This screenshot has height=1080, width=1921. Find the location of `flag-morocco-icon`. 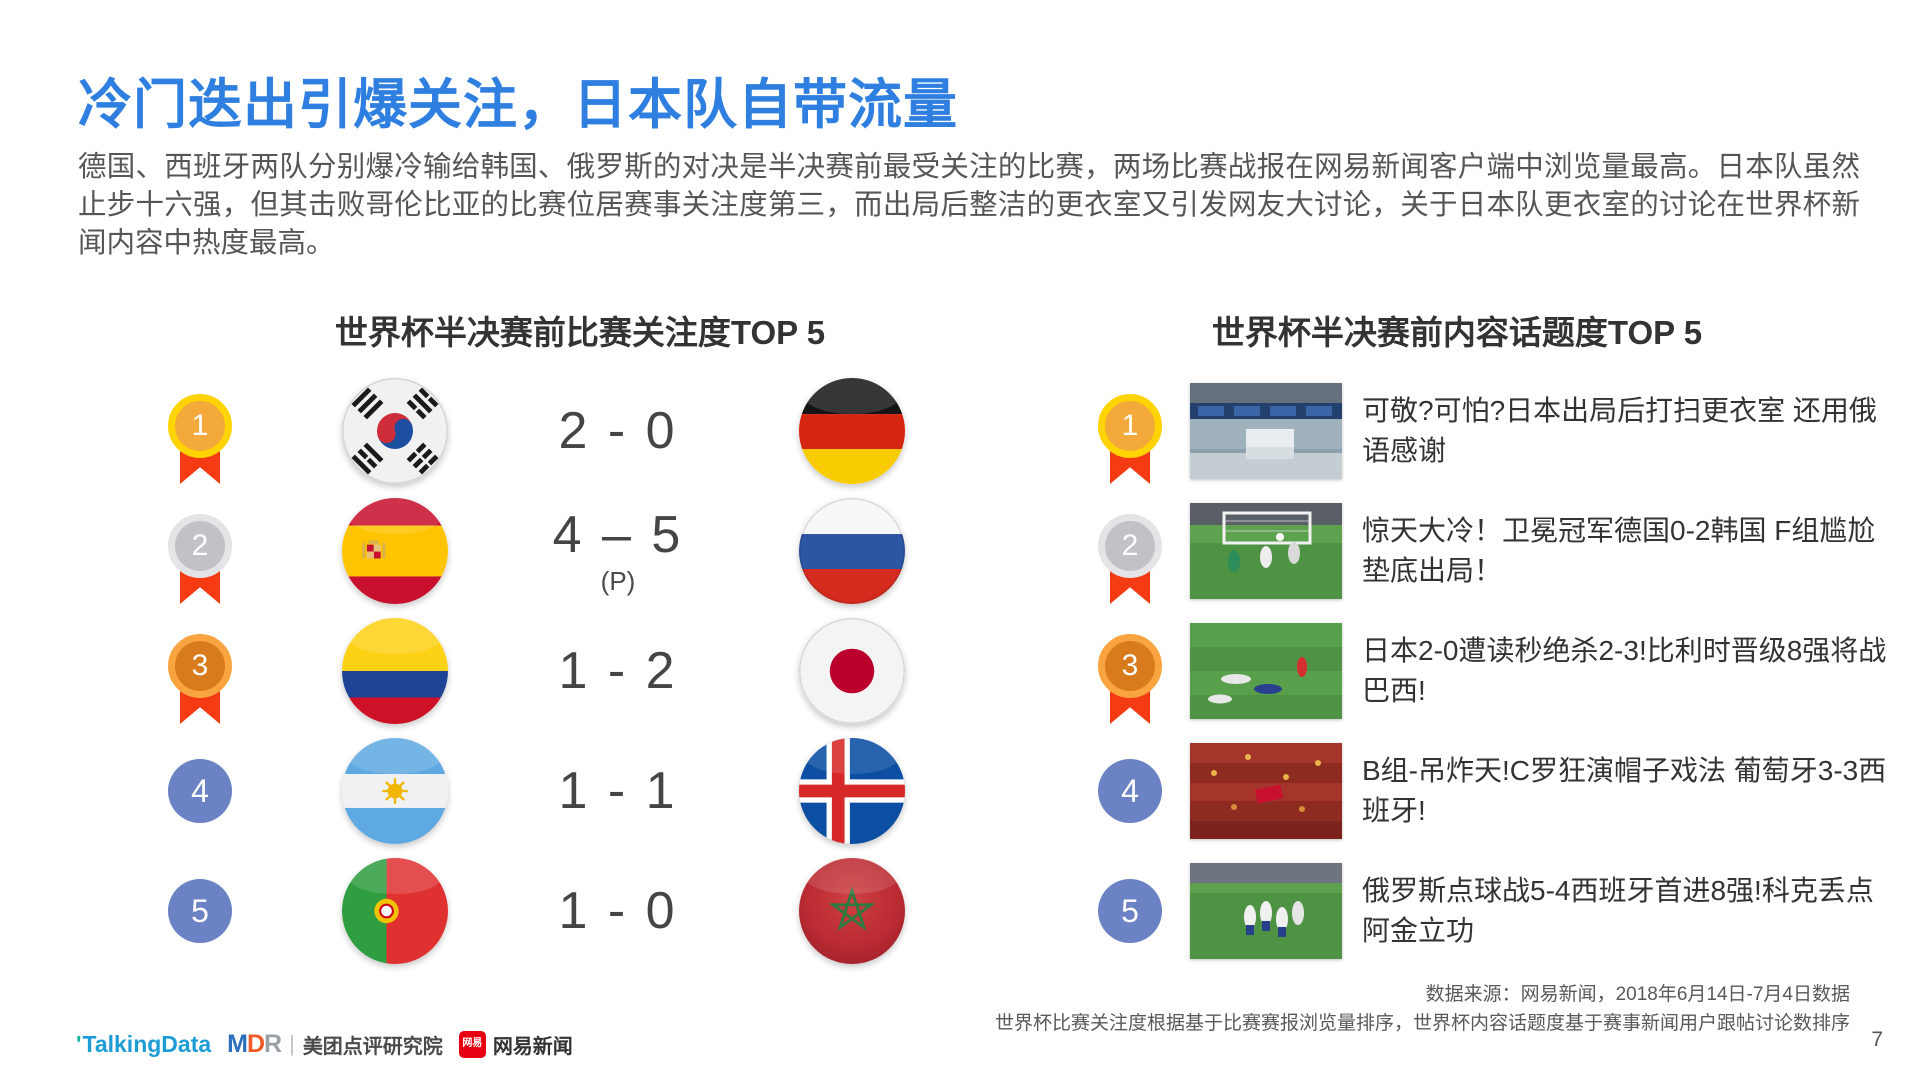

flag-morocco-icon is located at coordinates (852, 911).